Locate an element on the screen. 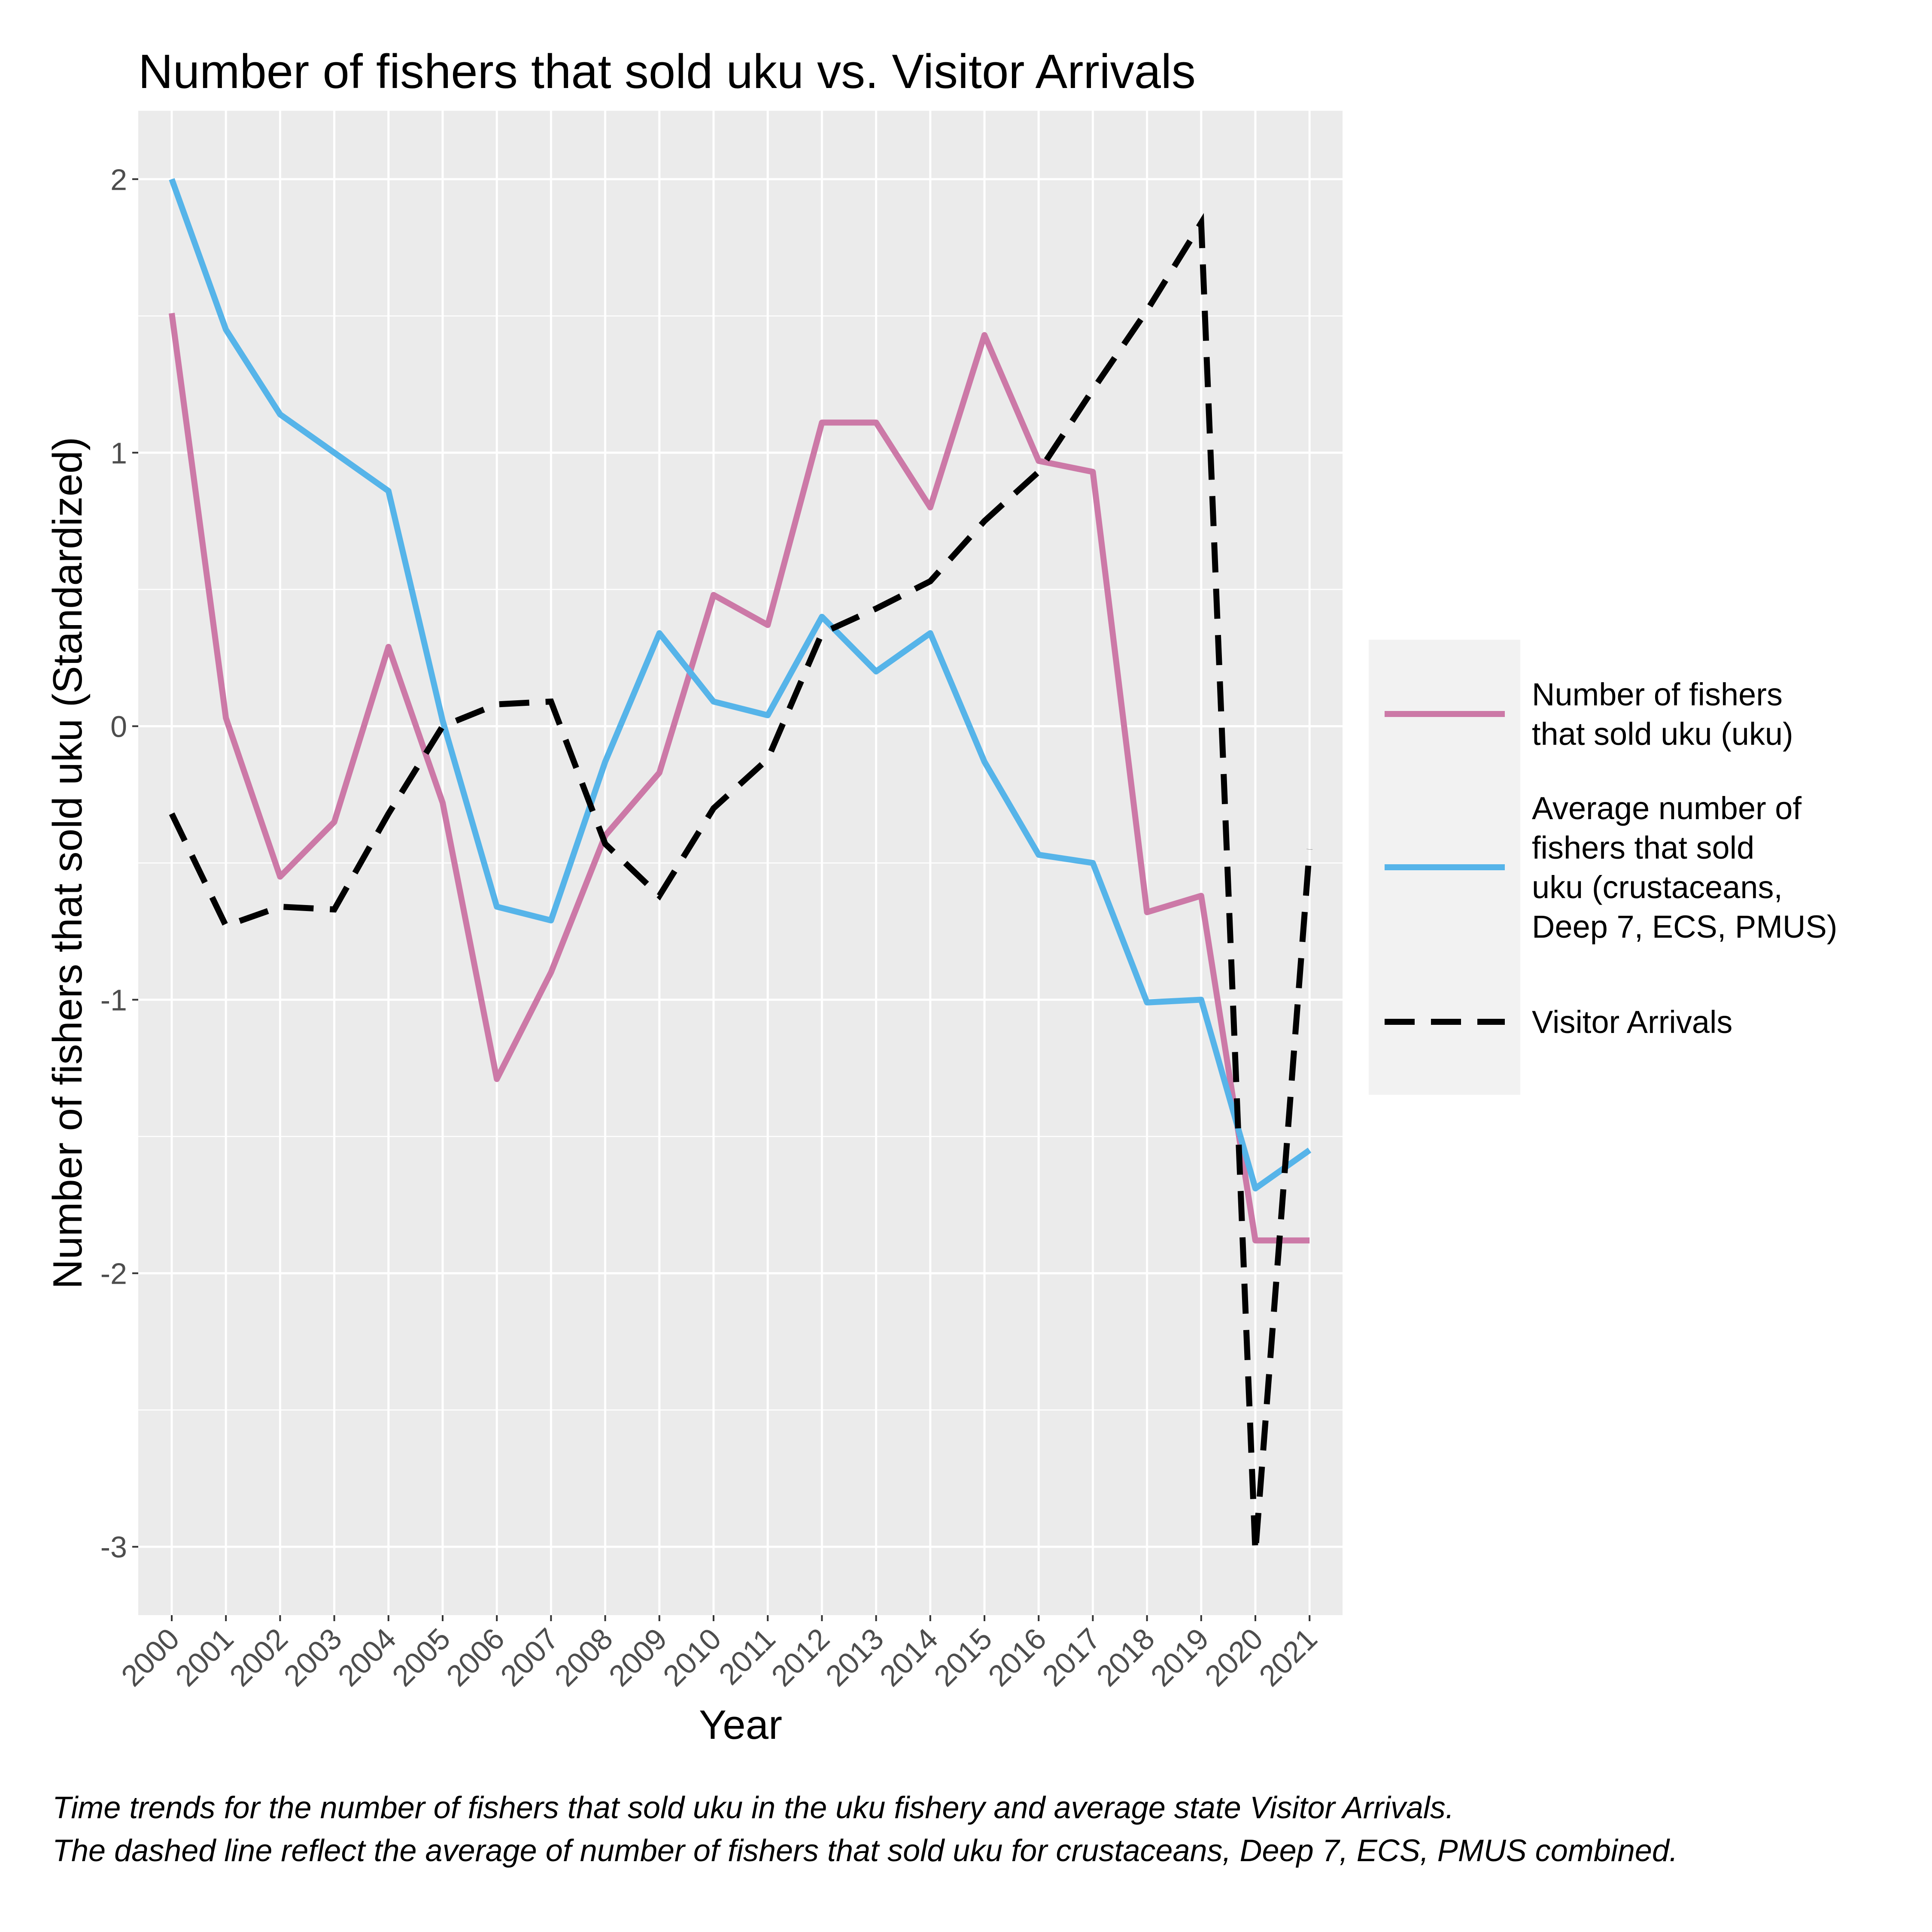 The width and height of the screenshot is (1932, 1932). x-tick-label: 2011 is located at coordinates (747, 1656).